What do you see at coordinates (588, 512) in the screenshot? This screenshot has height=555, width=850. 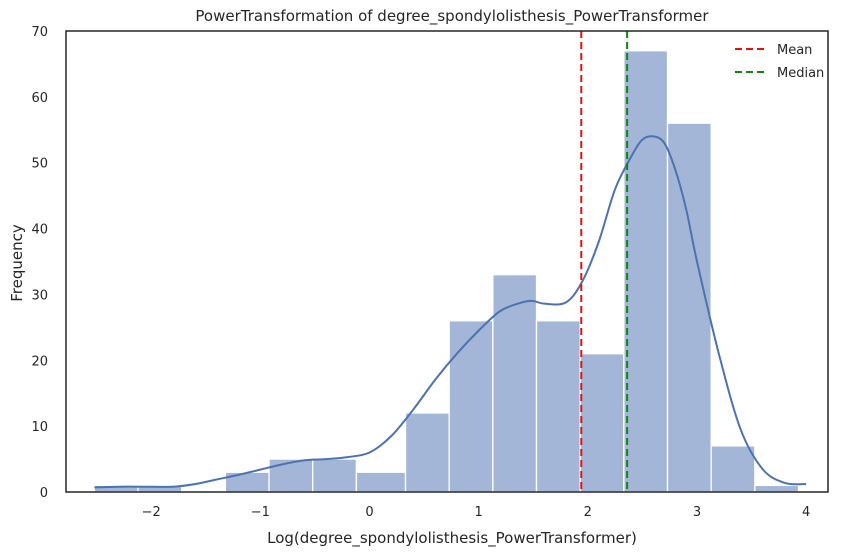 I see `x-tick-label: 2` at bounding box center [588, 512].